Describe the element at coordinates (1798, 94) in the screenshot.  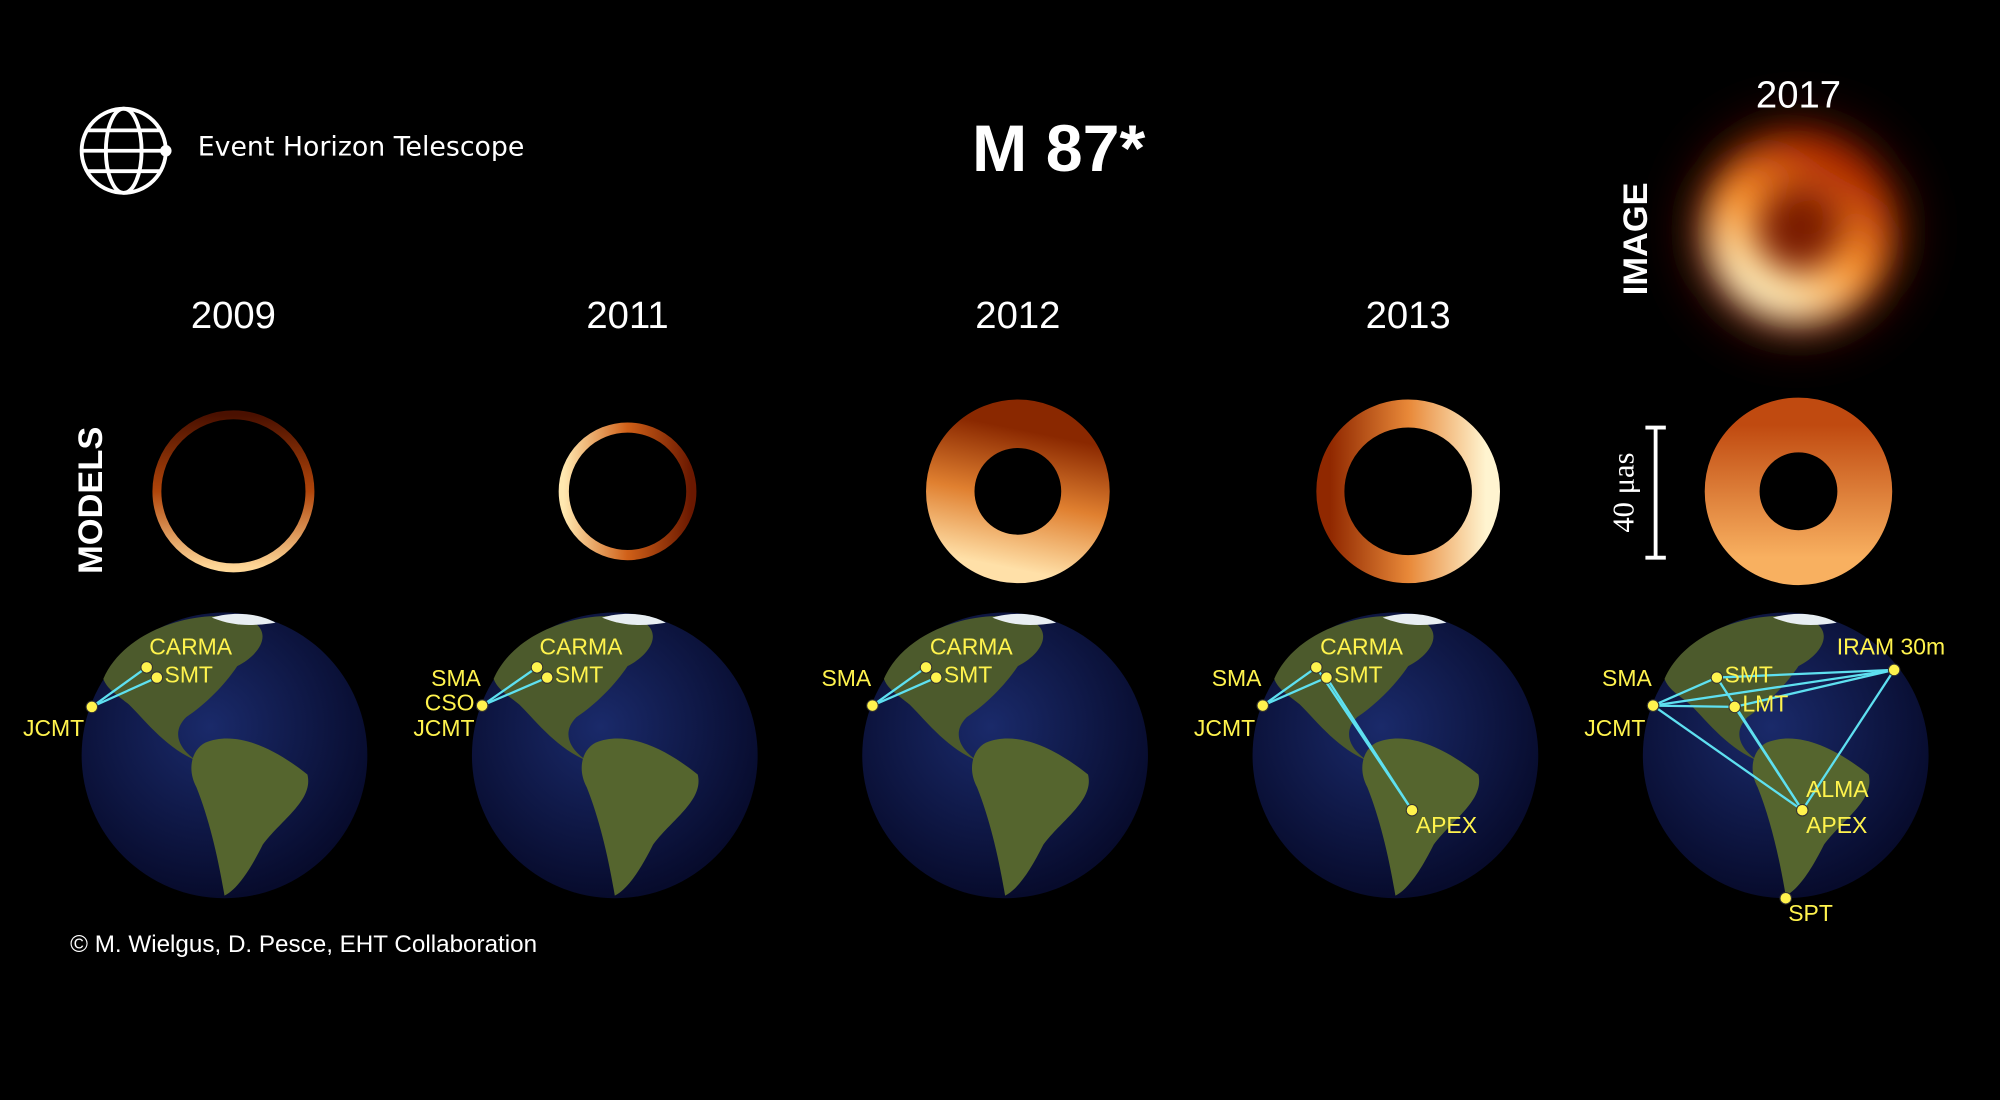
I see `year-label: 2017` at that location.